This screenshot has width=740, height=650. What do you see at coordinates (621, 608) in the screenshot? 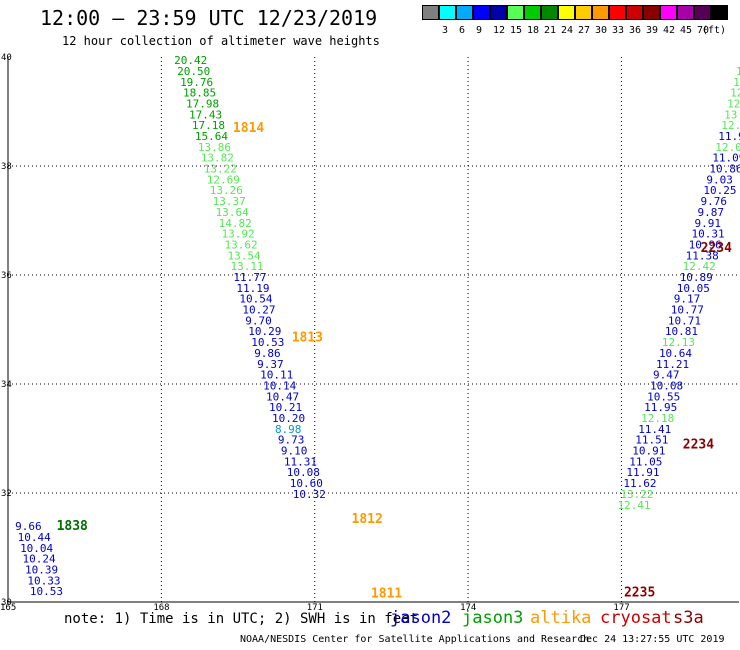
I see `lon-tick-label: 177` at bounding box center [621, 608].